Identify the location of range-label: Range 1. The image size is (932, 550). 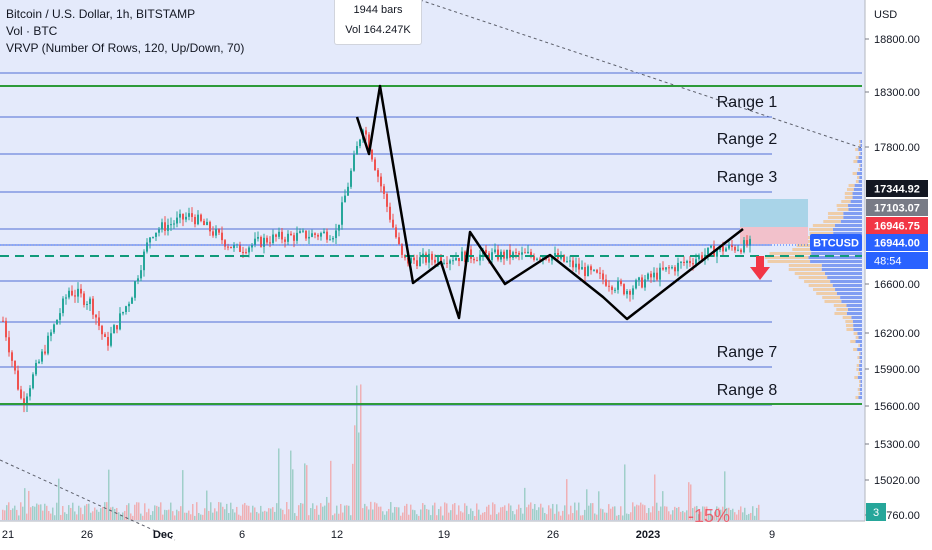
(747, 102).